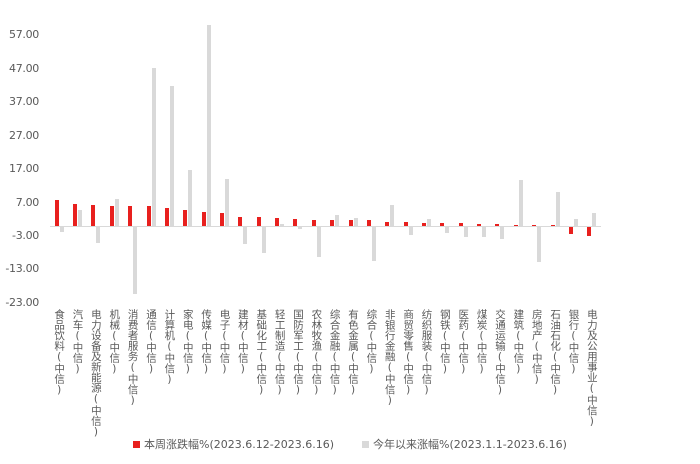 Image resolution: width=700 pixels, height=464 pixels. I want to click on x-category-label: 钢铁(中信), so click(444, 342).